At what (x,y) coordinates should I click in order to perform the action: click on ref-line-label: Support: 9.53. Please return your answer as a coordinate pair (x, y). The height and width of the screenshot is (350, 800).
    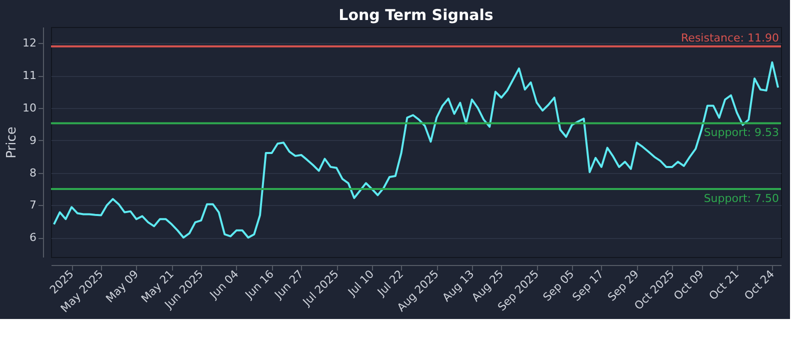
    Looking at the image, I should click on (741, 133).